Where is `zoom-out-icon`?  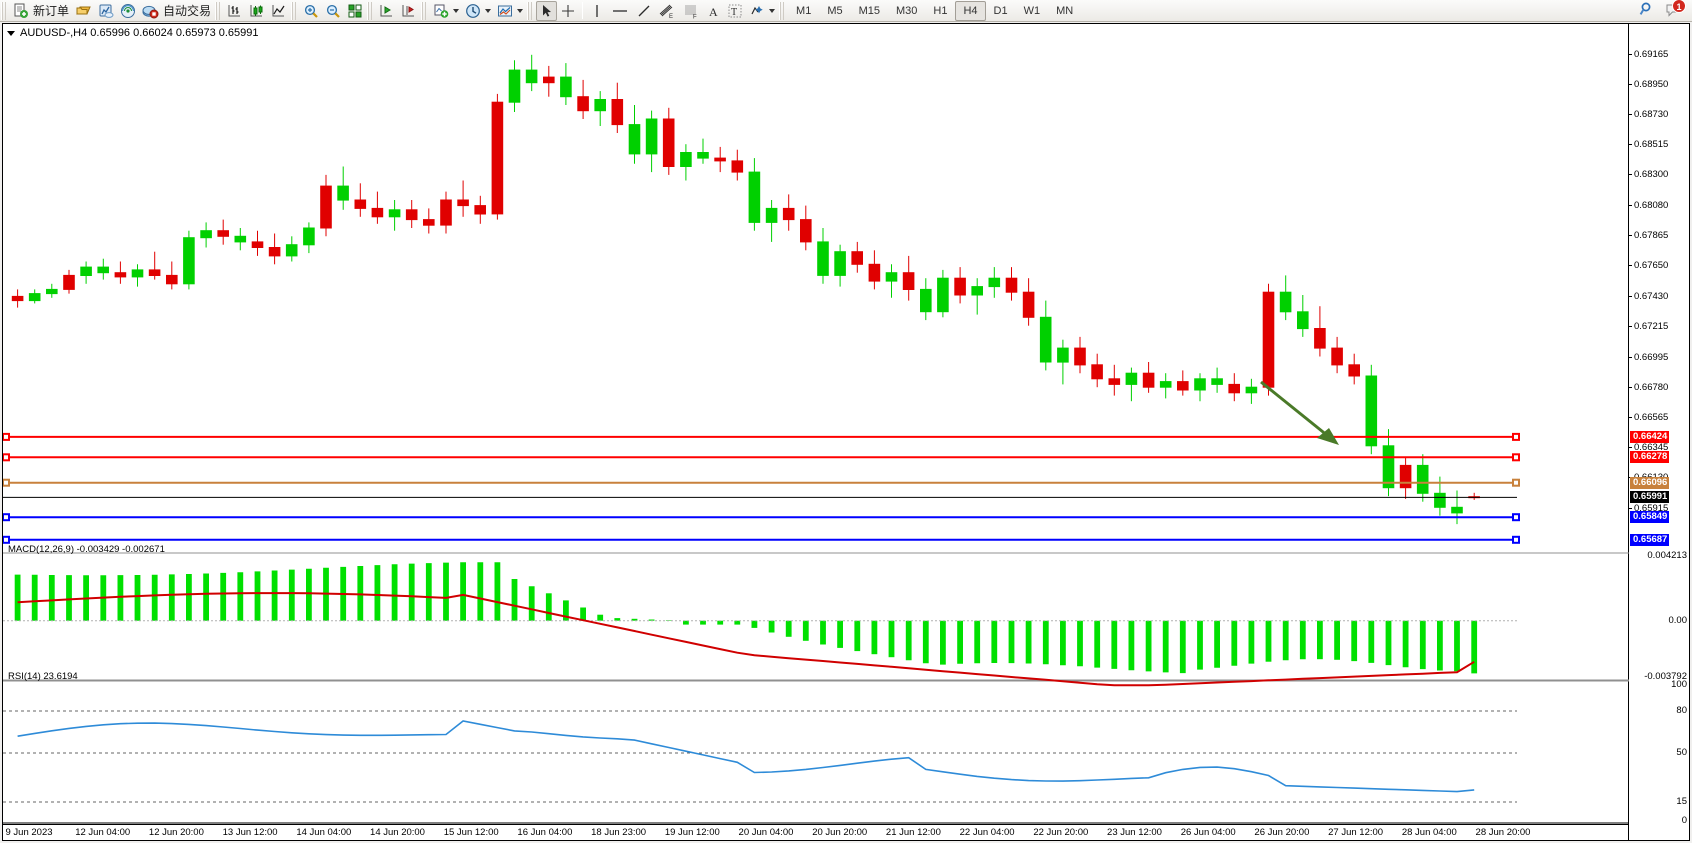
zoom-out-icon is located at coordinates (333, 11).